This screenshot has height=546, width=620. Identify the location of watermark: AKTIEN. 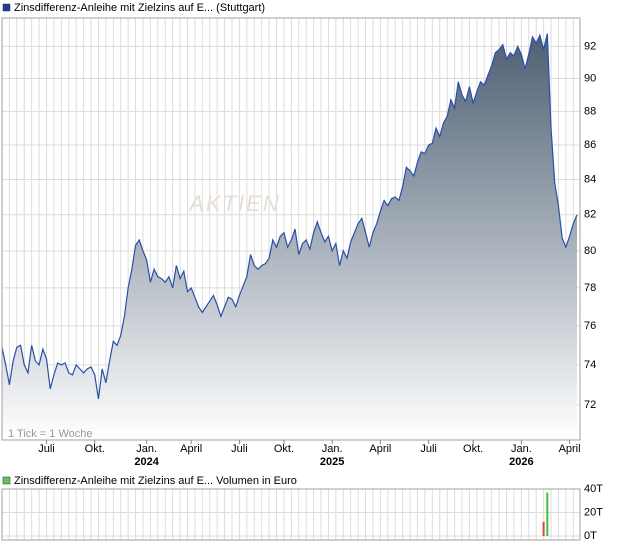
(233, 203).